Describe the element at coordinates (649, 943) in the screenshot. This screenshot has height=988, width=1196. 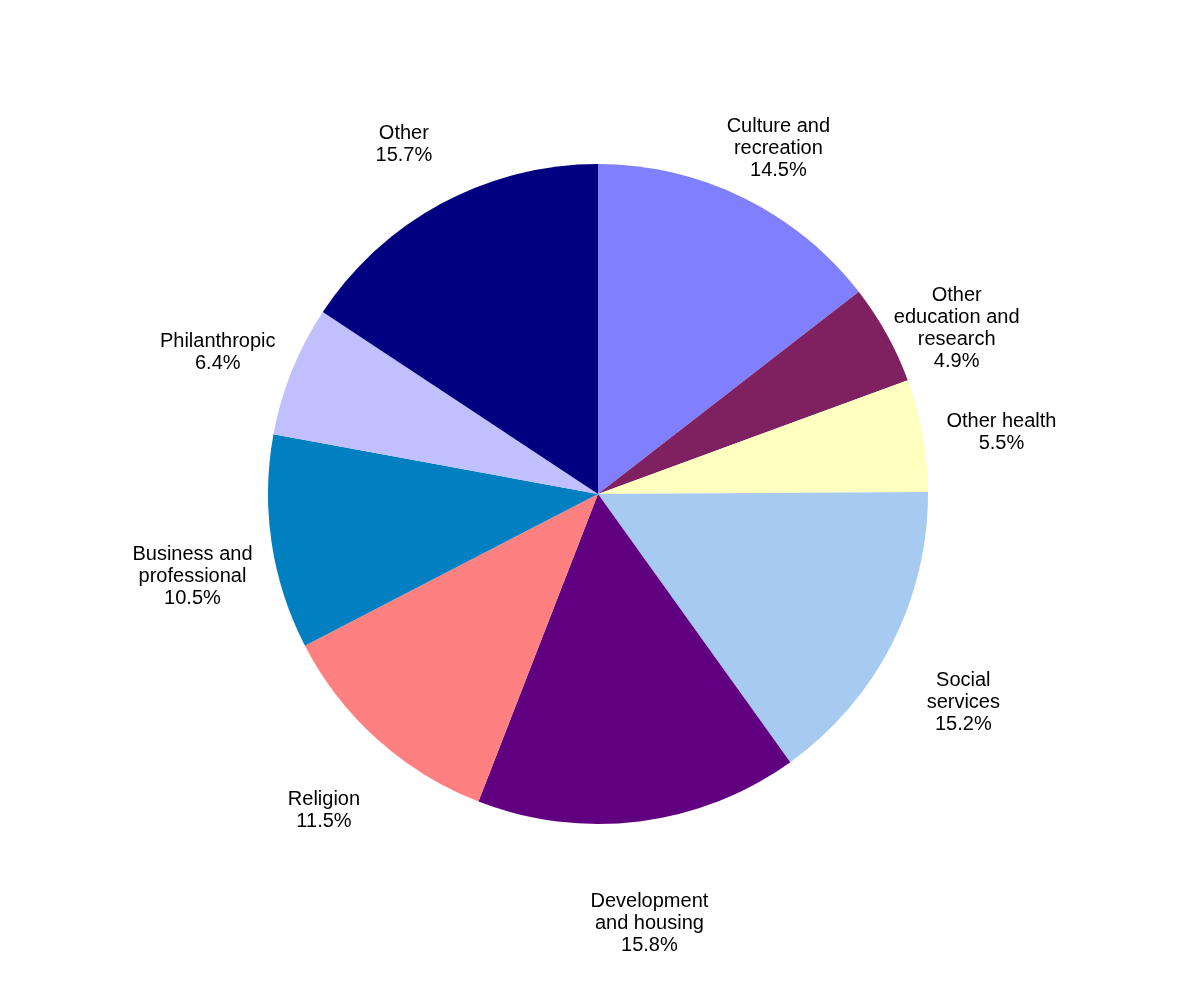
I see `data-label: 15.8%` at that location.